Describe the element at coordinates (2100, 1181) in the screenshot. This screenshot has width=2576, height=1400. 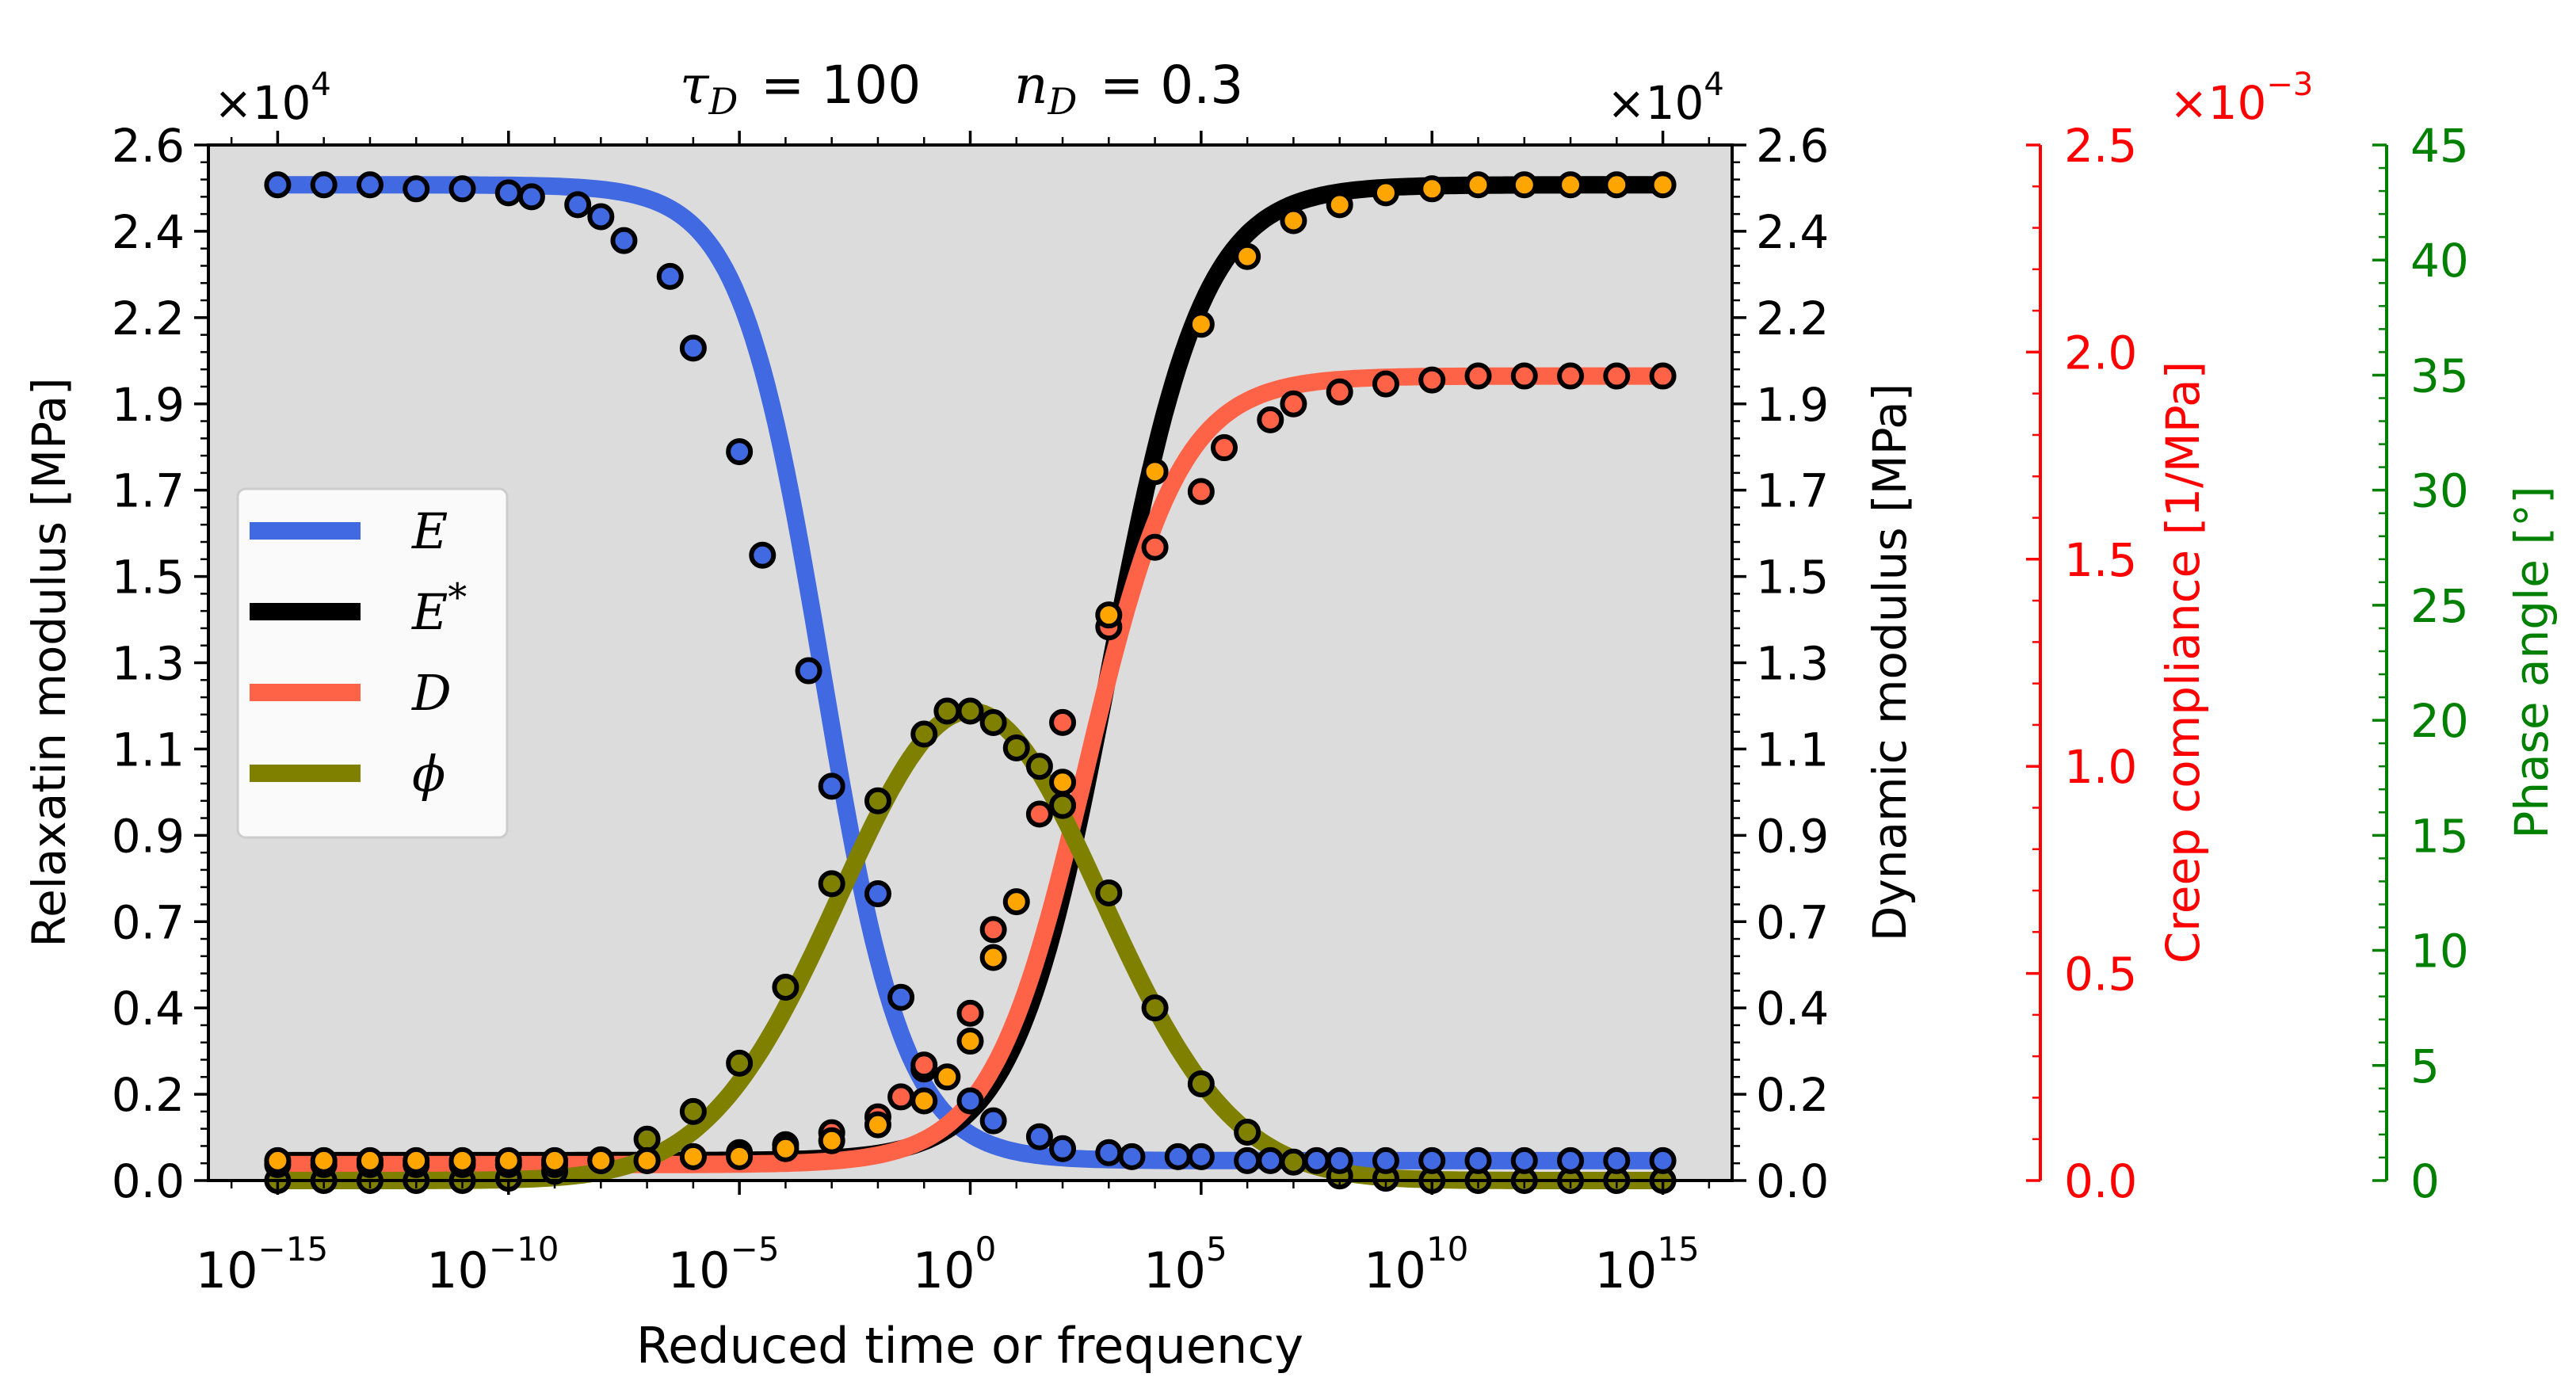
I see `creep-tick-label: 0.0` at that location.